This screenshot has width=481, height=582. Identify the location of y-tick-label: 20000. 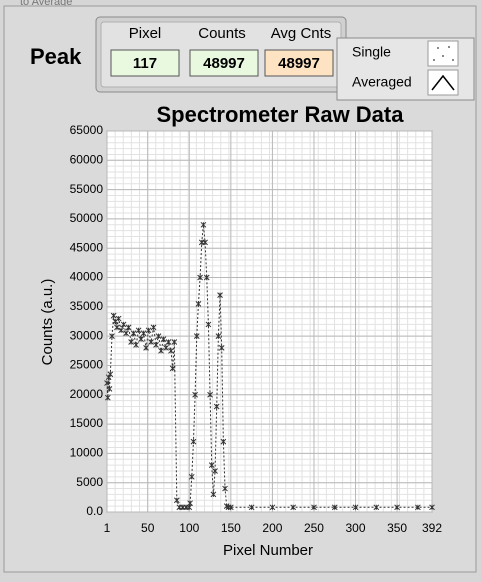
(87, 394).